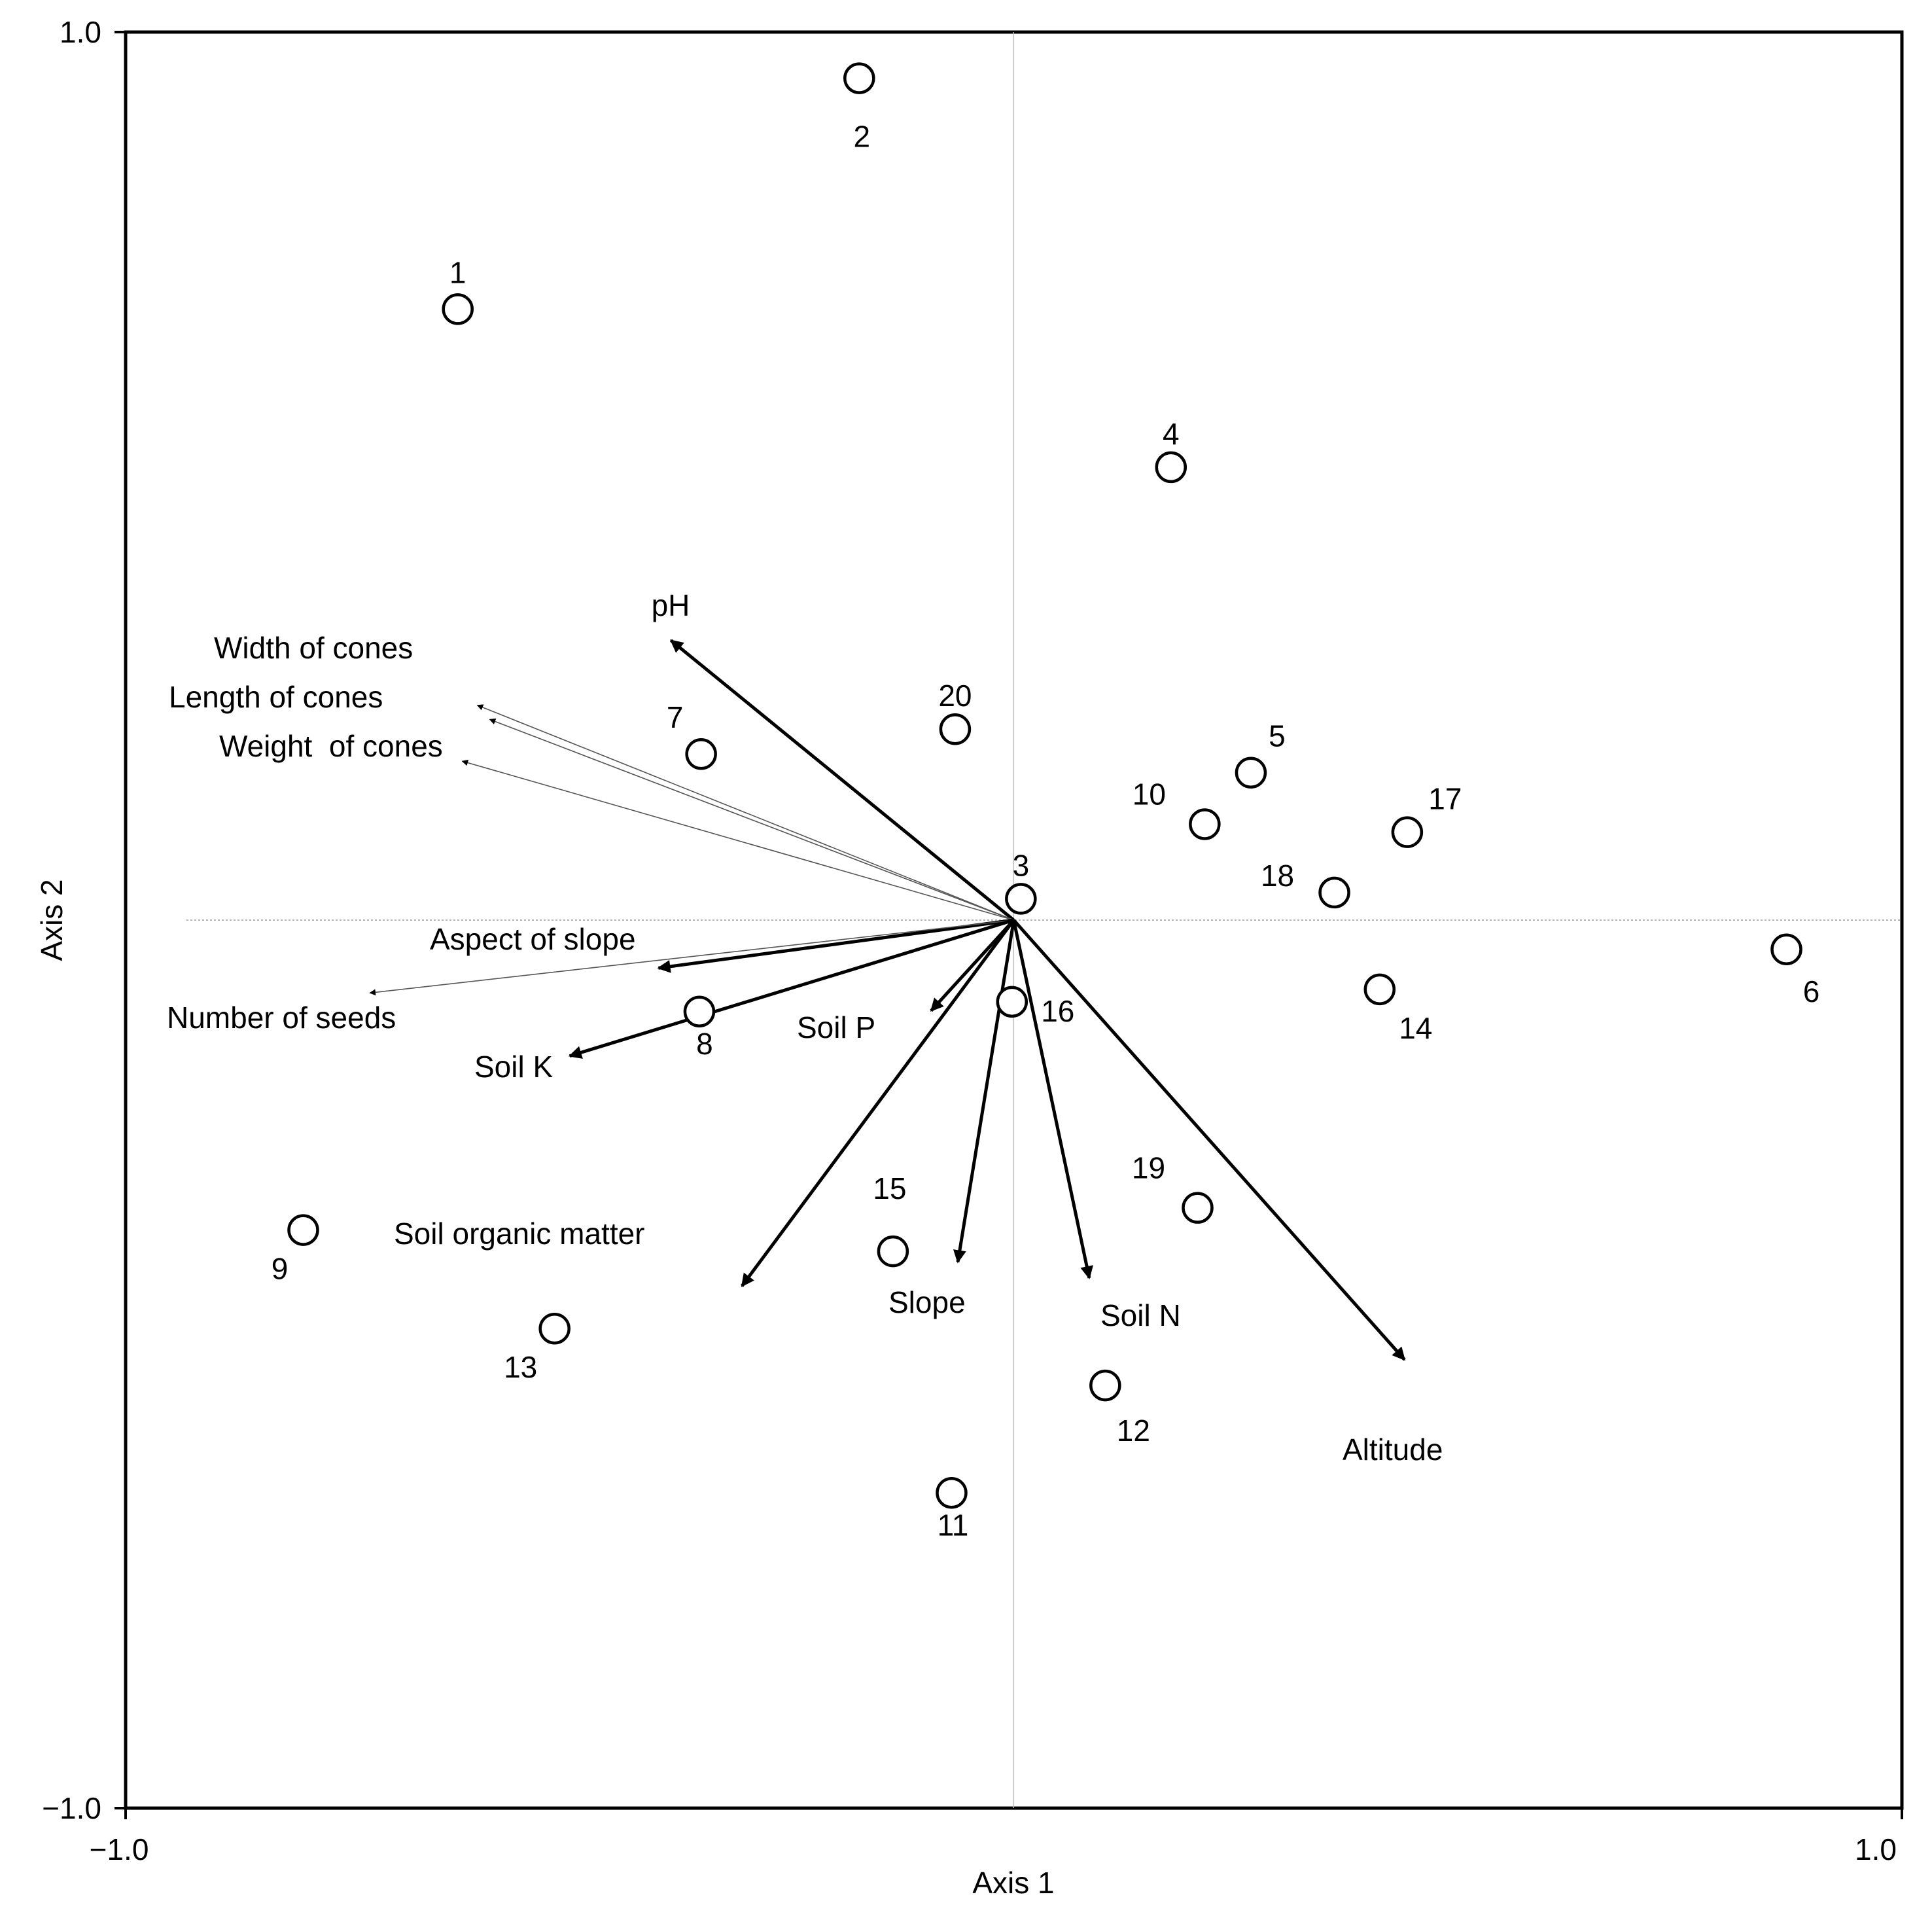 The image size is (1932, 1905). I want to click on vector-label-6: Soil K, so click(513, 1067).